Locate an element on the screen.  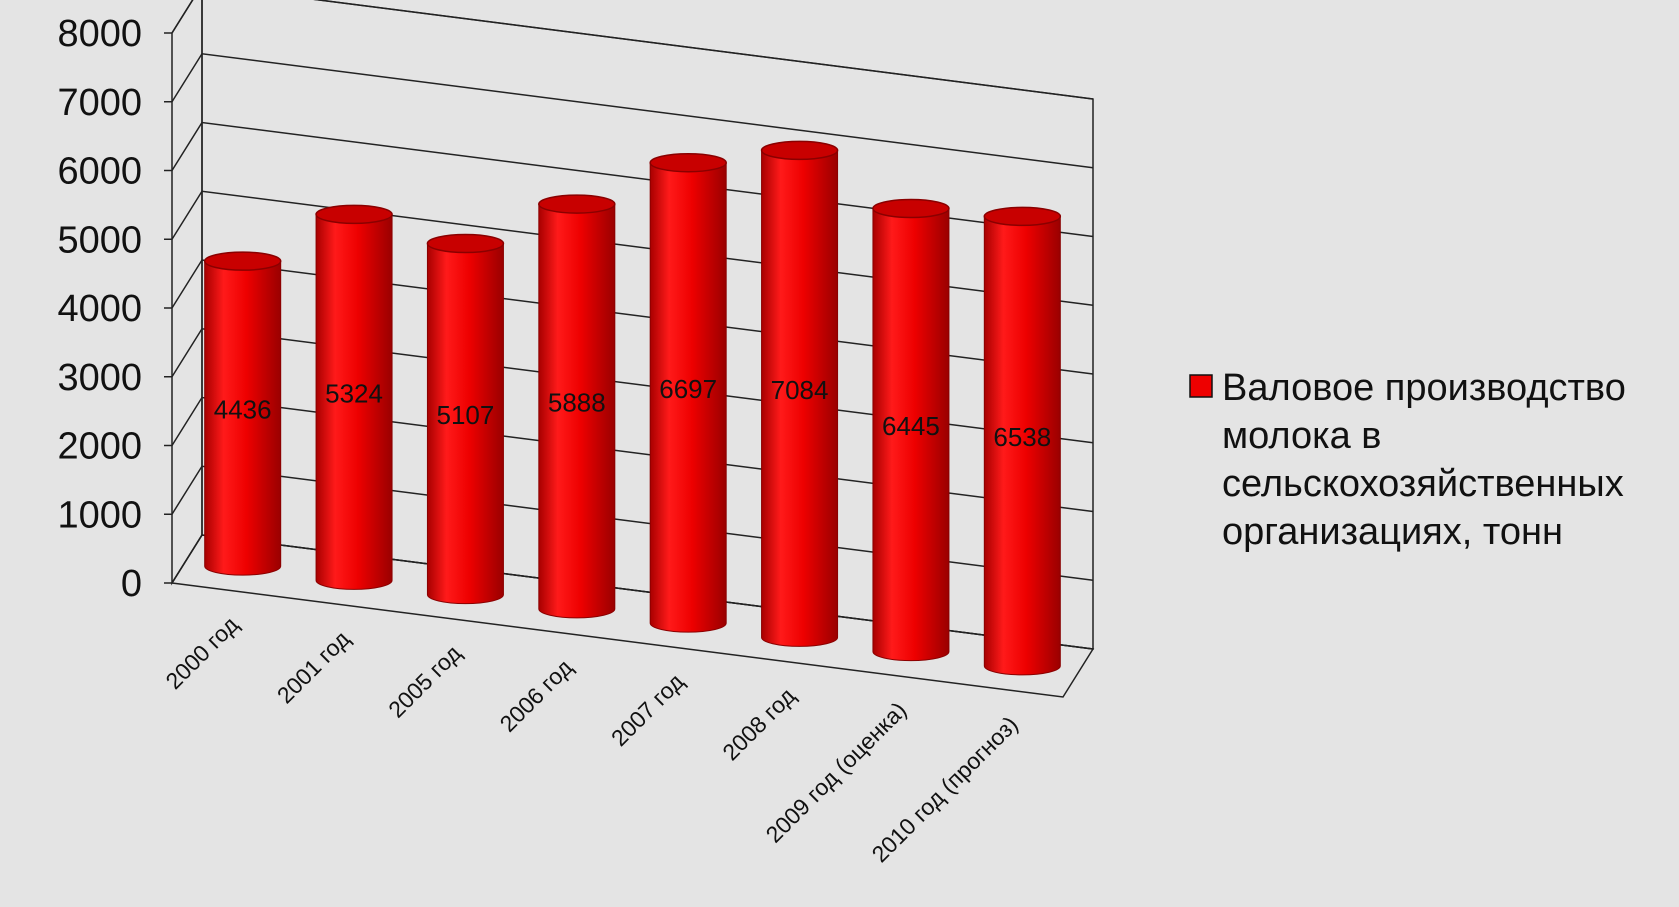
data-label: 5324 is located at coordinates (354, 393).